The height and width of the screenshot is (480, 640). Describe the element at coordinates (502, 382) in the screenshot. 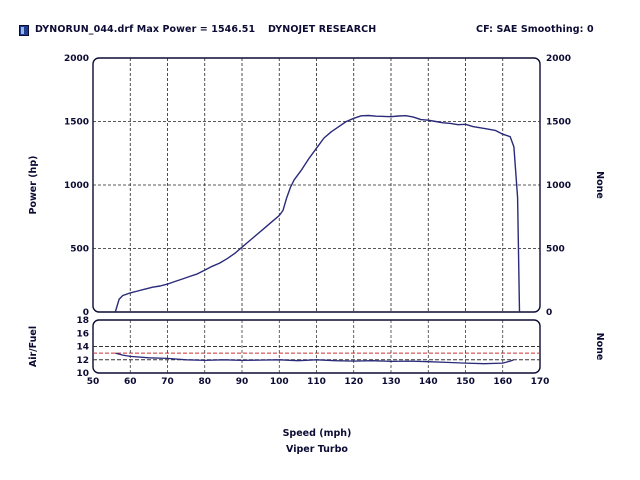

I see `x-tick-label: 160` at that location.